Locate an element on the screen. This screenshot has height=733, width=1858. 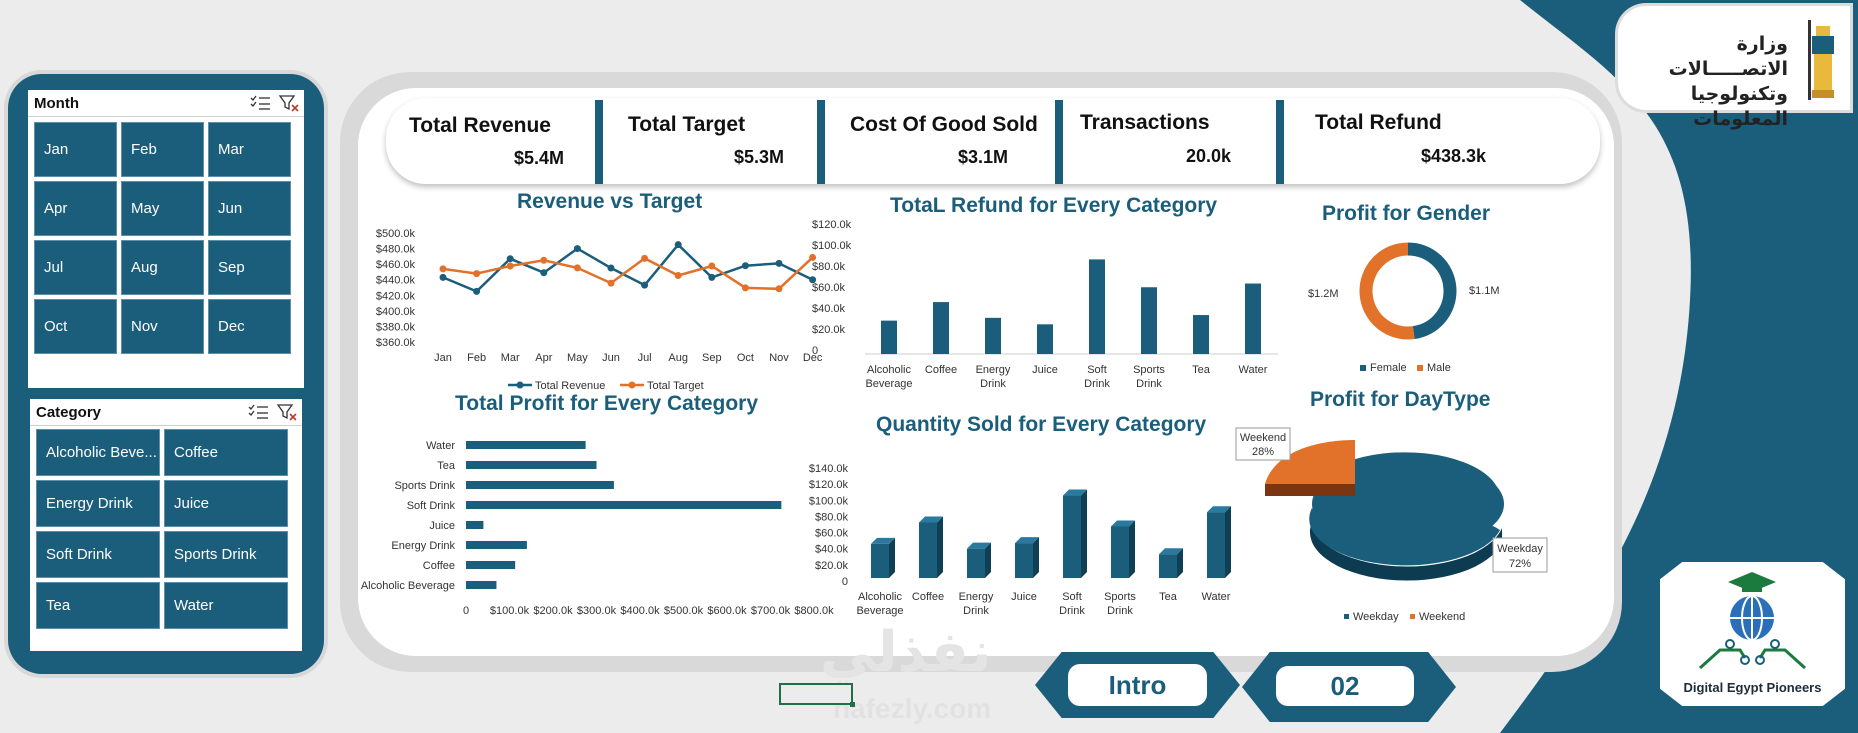
pie-slice-weekday-top is located at coordinates (1408, 504).